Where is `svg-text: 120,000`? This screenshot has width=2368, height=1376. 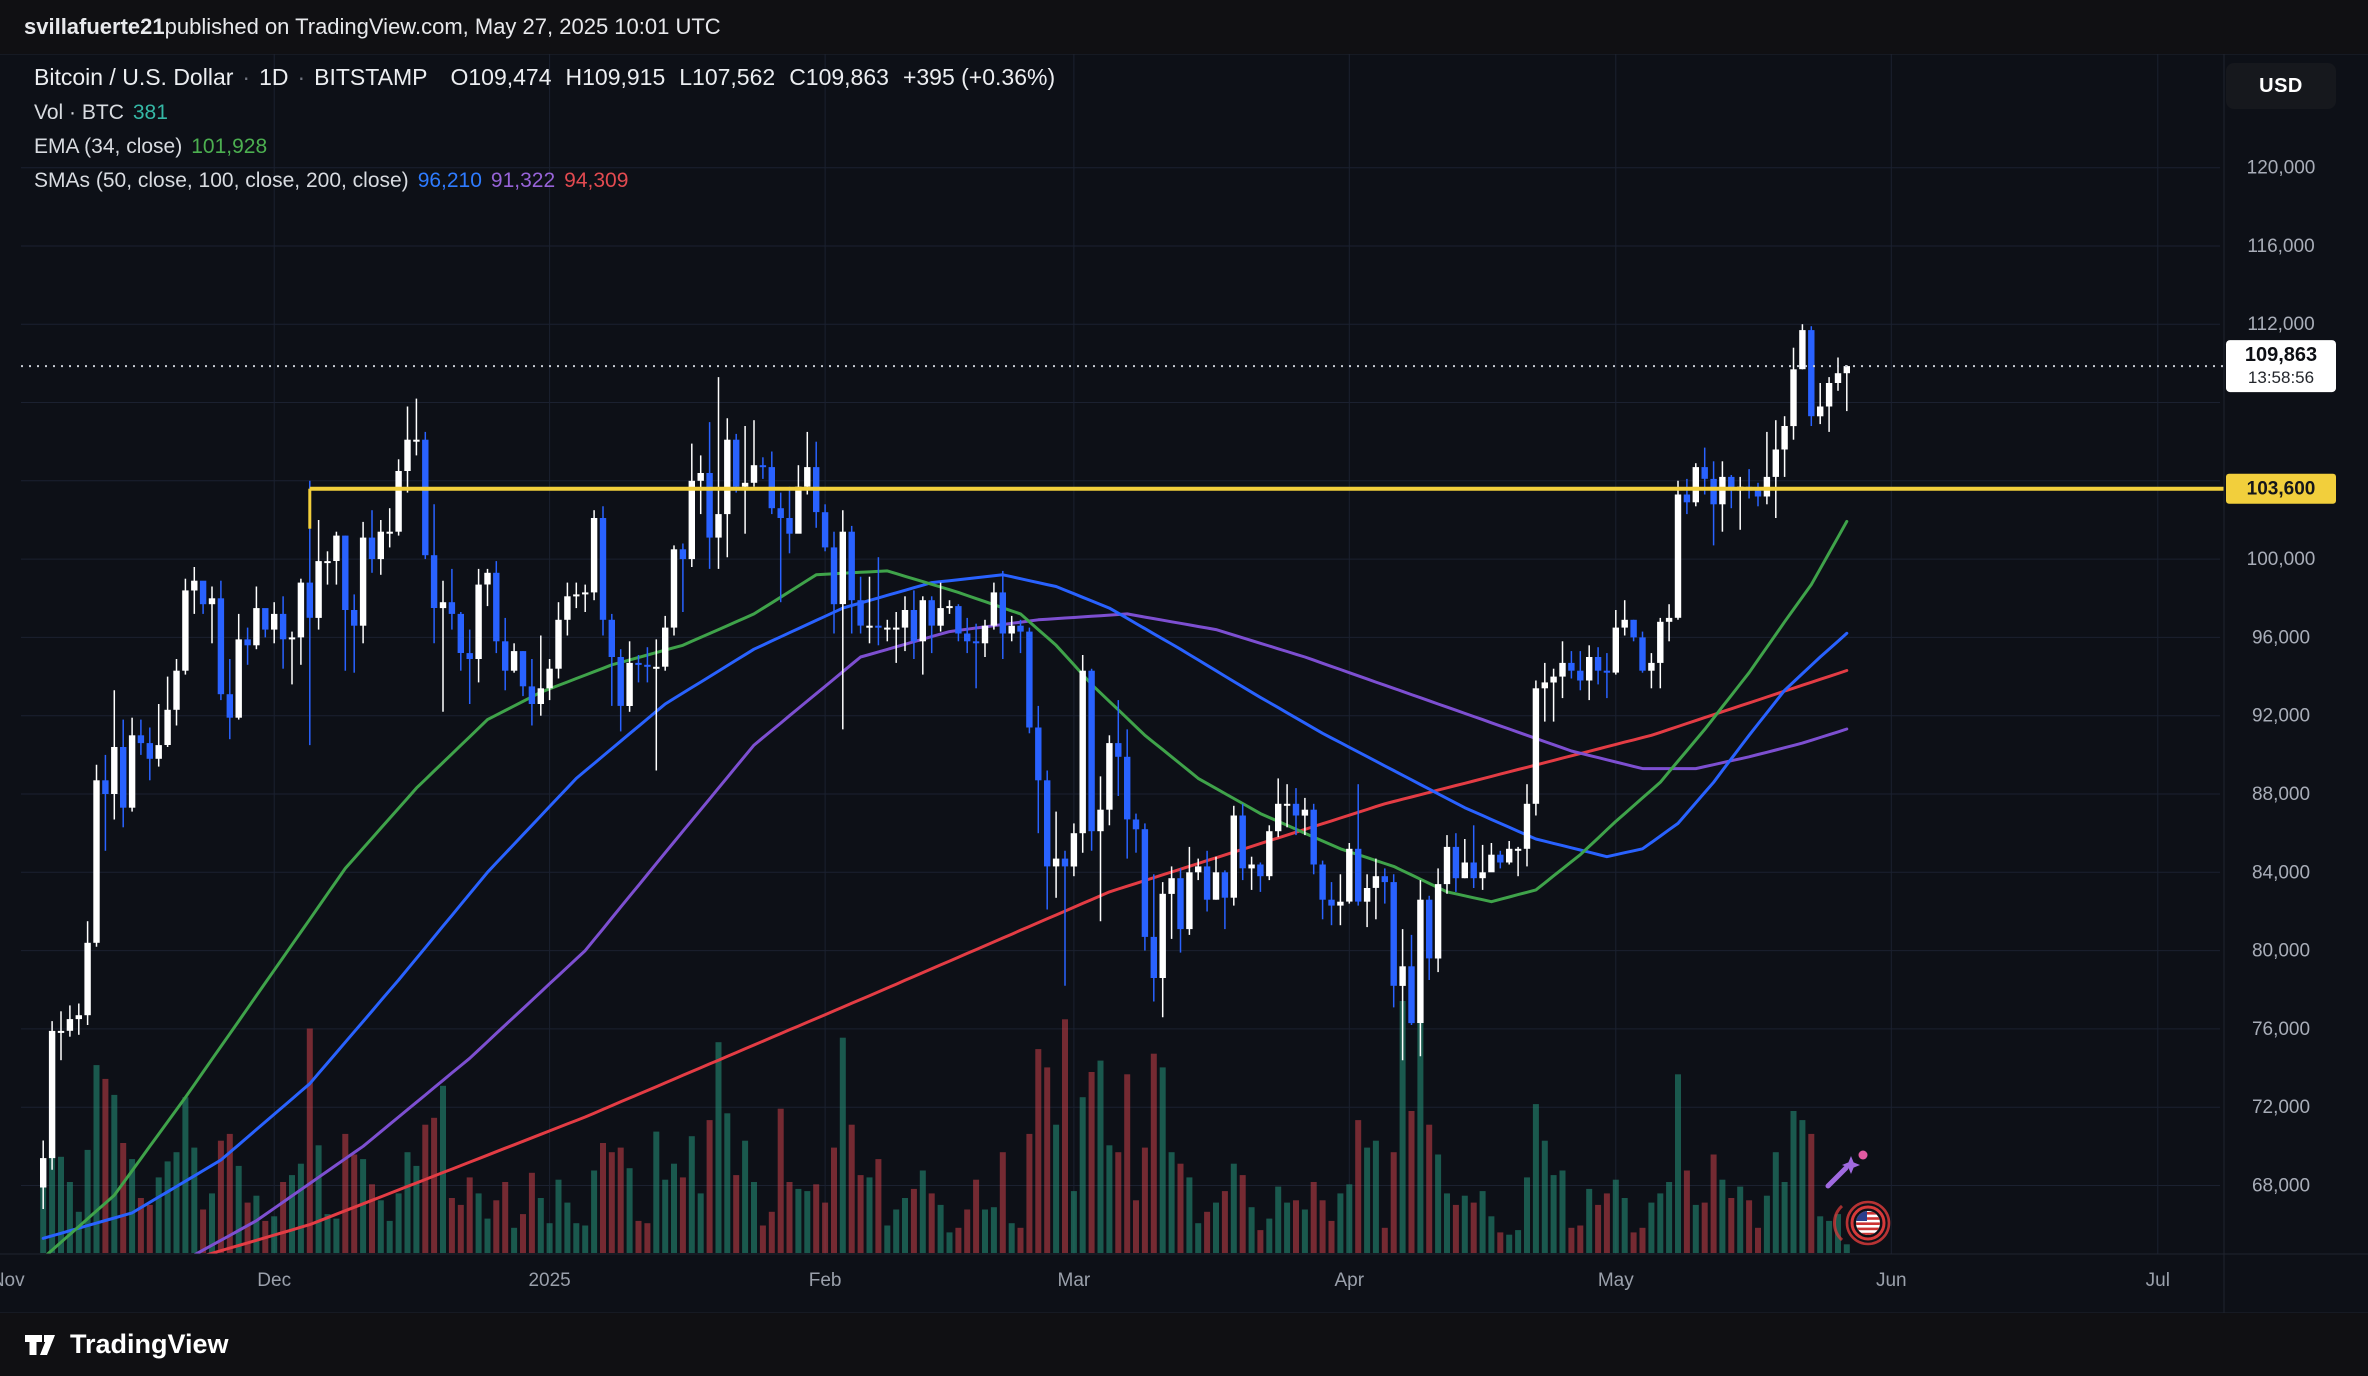 svg-text: 120,000 is located at coordinates (2281, 168).